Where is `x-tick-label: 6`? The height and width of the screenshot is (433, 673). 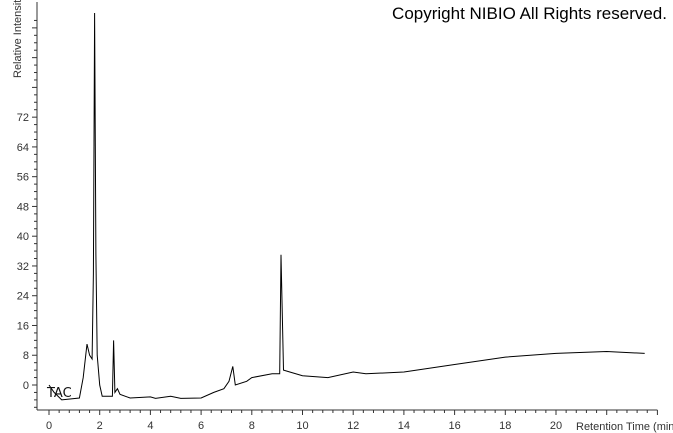
x-tick-label: 6 is located at coordinates (201, 426).